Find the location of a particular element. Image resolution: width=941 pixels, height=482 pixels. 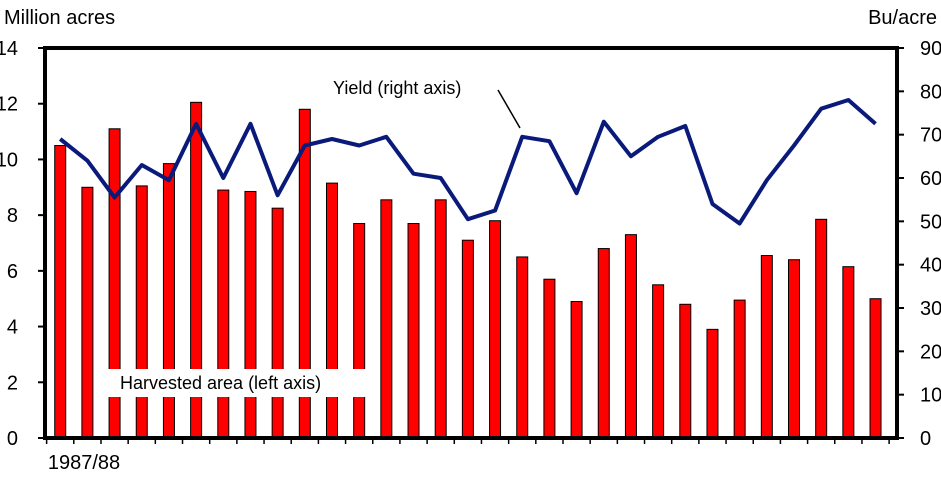

right-tick-label: 10 is located at coordinates (930, 396).